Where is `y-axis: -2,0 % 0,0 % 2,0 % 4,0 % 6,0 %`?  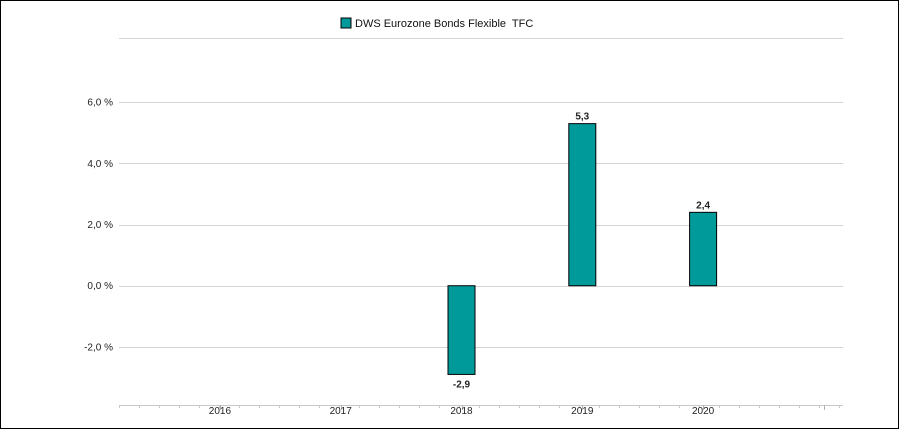
y-axis: -2,0 % 0,0 % 2,0 % 4,0 % 6,0 % is located at coordinates (98, 226).